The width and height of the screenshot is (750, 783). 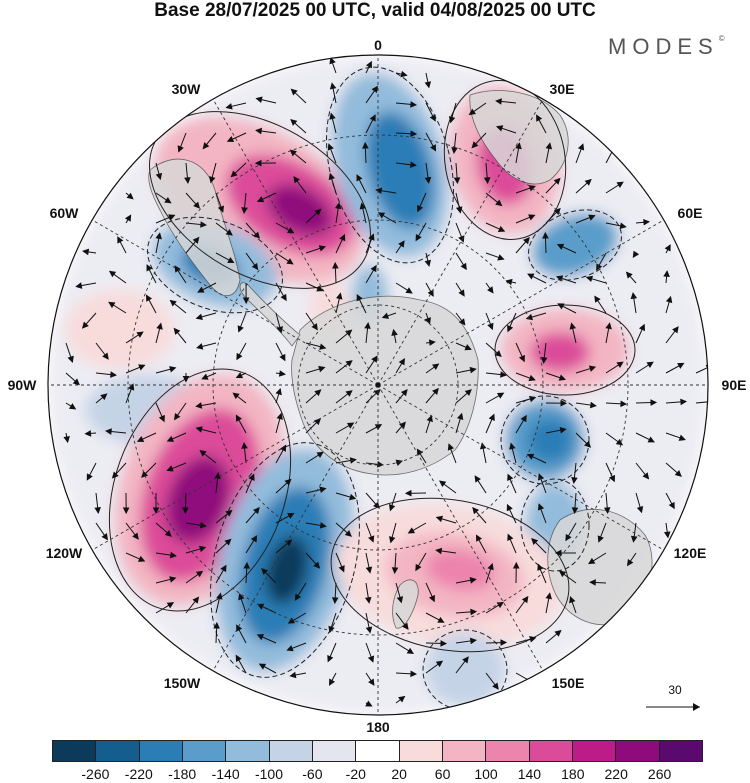 What do you see at coordinates (734, 385) in the screenshot?
I see `longitude-label: 90E` at bounding box center [734, 385].